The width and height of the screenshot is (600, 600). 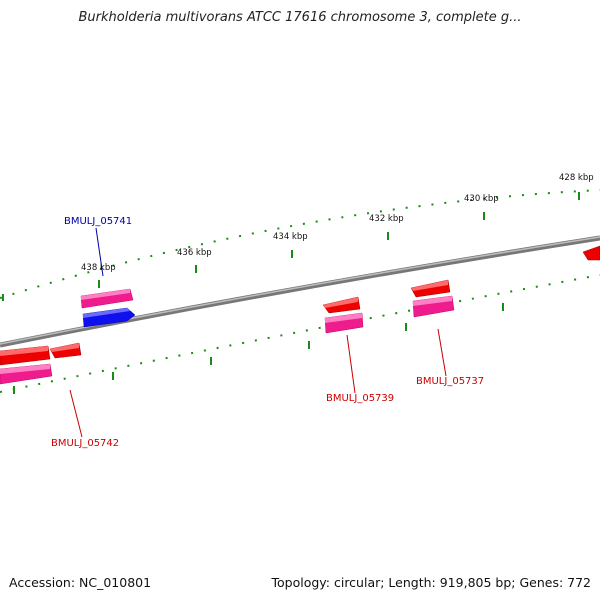 What do you see at coordinates (576, 178) in the screenshot?
I see `kbp-label: 428 kbp` at bounding box center [576, 178].